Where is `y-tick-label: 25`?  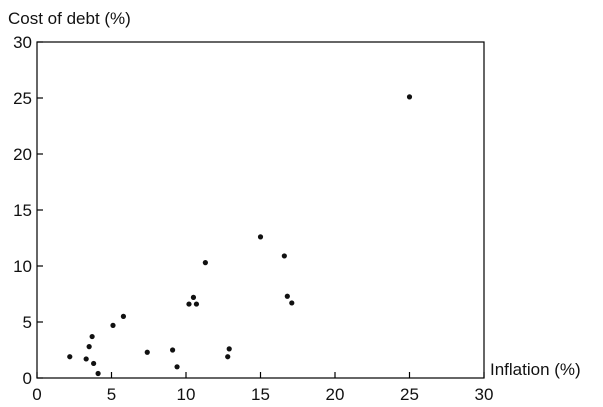 y-tick-label: 25 is located at coordinates (22, 98).